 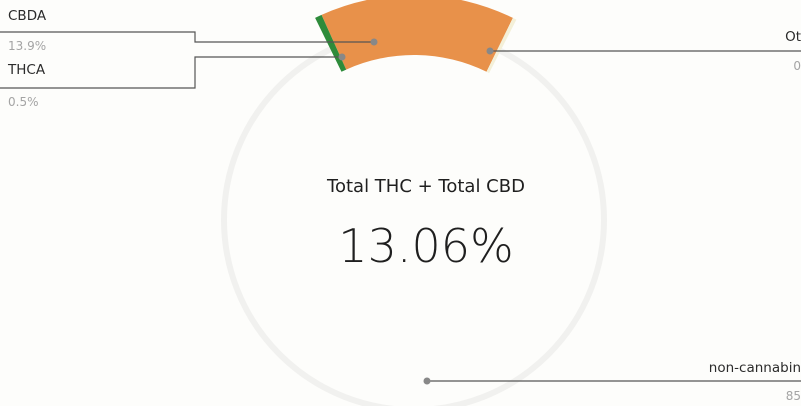 I want to click on leader-line-cbda, so click(x=187, y=37).